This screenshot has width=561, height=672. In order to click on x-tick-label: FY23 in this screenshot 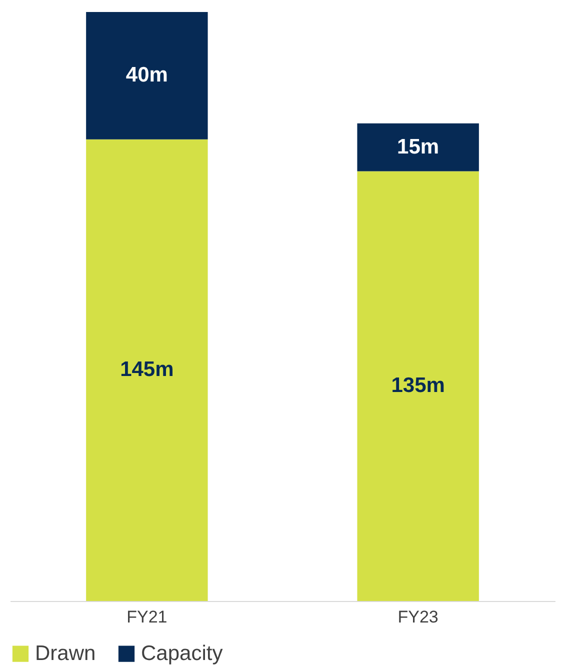, I will do `click(418, 617)`.